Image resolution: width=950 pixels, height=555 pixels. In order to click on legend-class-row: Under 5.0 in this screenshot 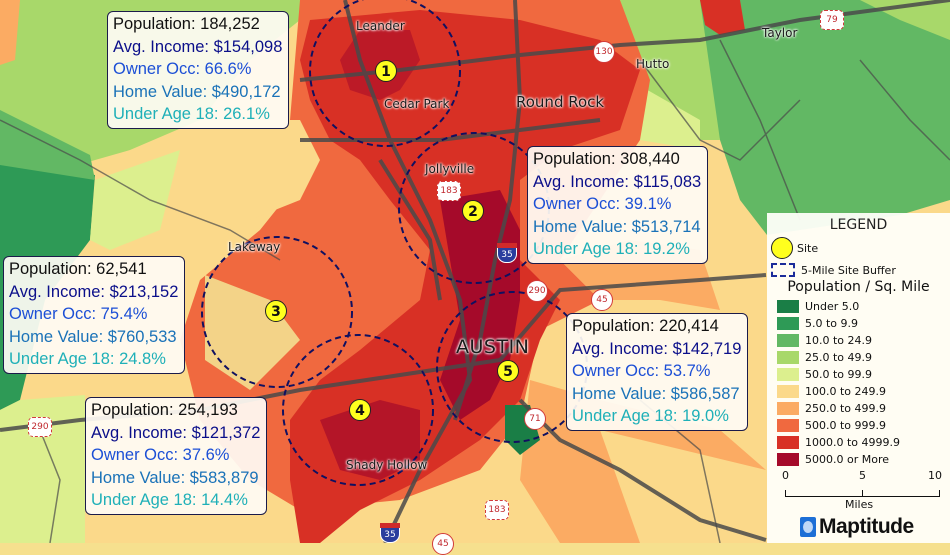, I will do `click(818, 306)`.